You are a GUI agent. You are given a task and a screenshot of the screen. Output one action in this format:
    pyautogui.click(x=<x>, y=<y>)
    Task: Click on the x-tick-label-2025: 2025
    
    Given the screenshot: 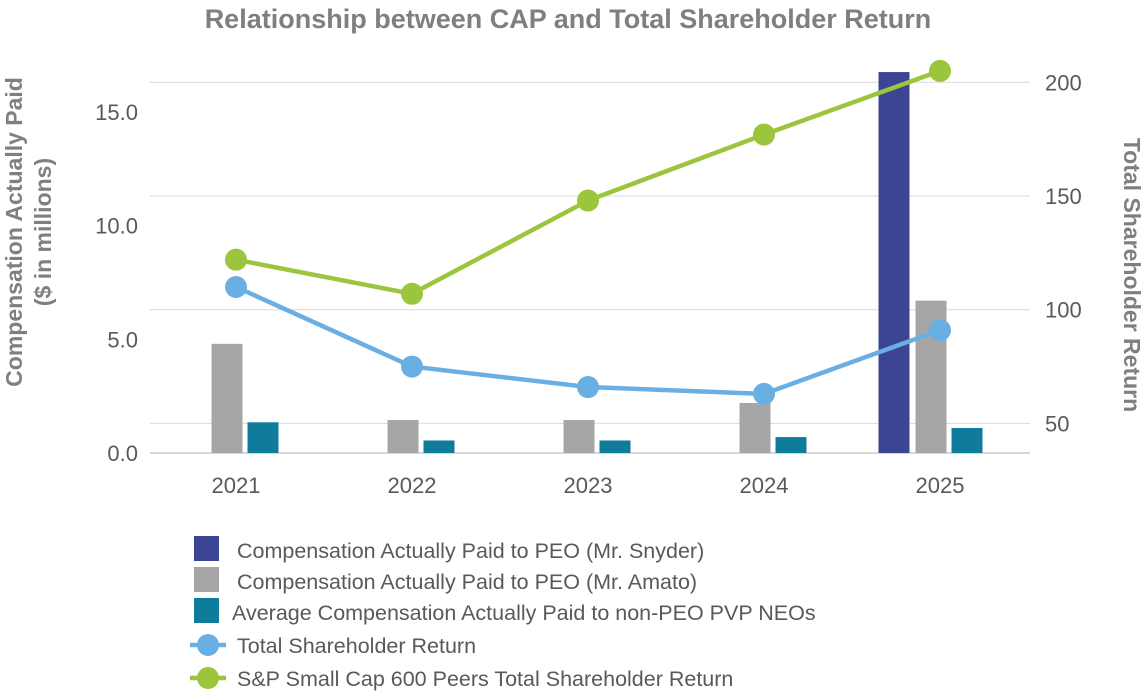 What is the action you would take?
    pyautogui.click(x=940, y=485)
    